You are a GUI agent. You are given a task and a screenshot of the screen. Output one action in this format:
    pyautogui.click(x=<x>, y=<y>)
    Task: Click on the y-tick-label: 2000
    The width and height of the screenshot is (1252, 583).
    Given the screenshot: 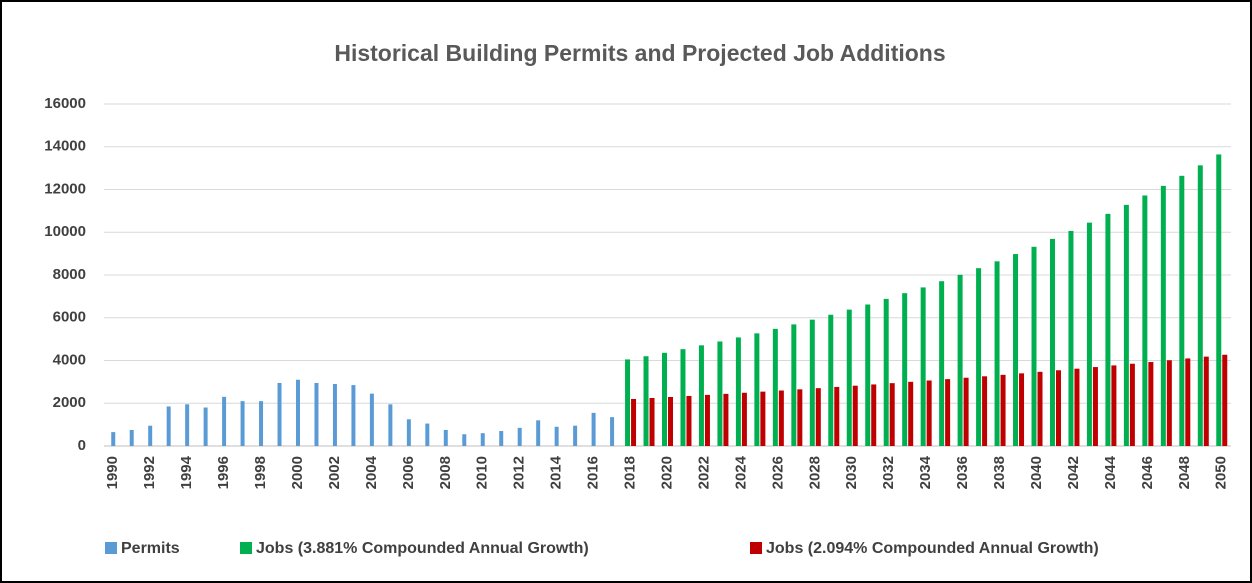 What is the action you would take?
    pyautogui.click(x=69, y=402)
    